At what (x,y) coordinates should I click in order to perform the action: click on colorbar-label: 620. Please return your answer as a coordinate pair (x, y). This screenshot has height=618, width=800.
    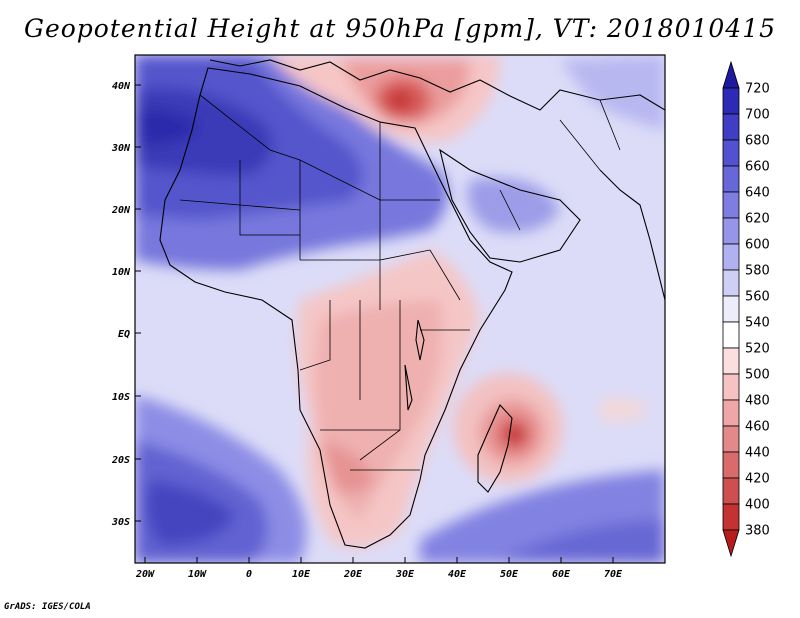
    Looking at the image, I should click on (757, 219).